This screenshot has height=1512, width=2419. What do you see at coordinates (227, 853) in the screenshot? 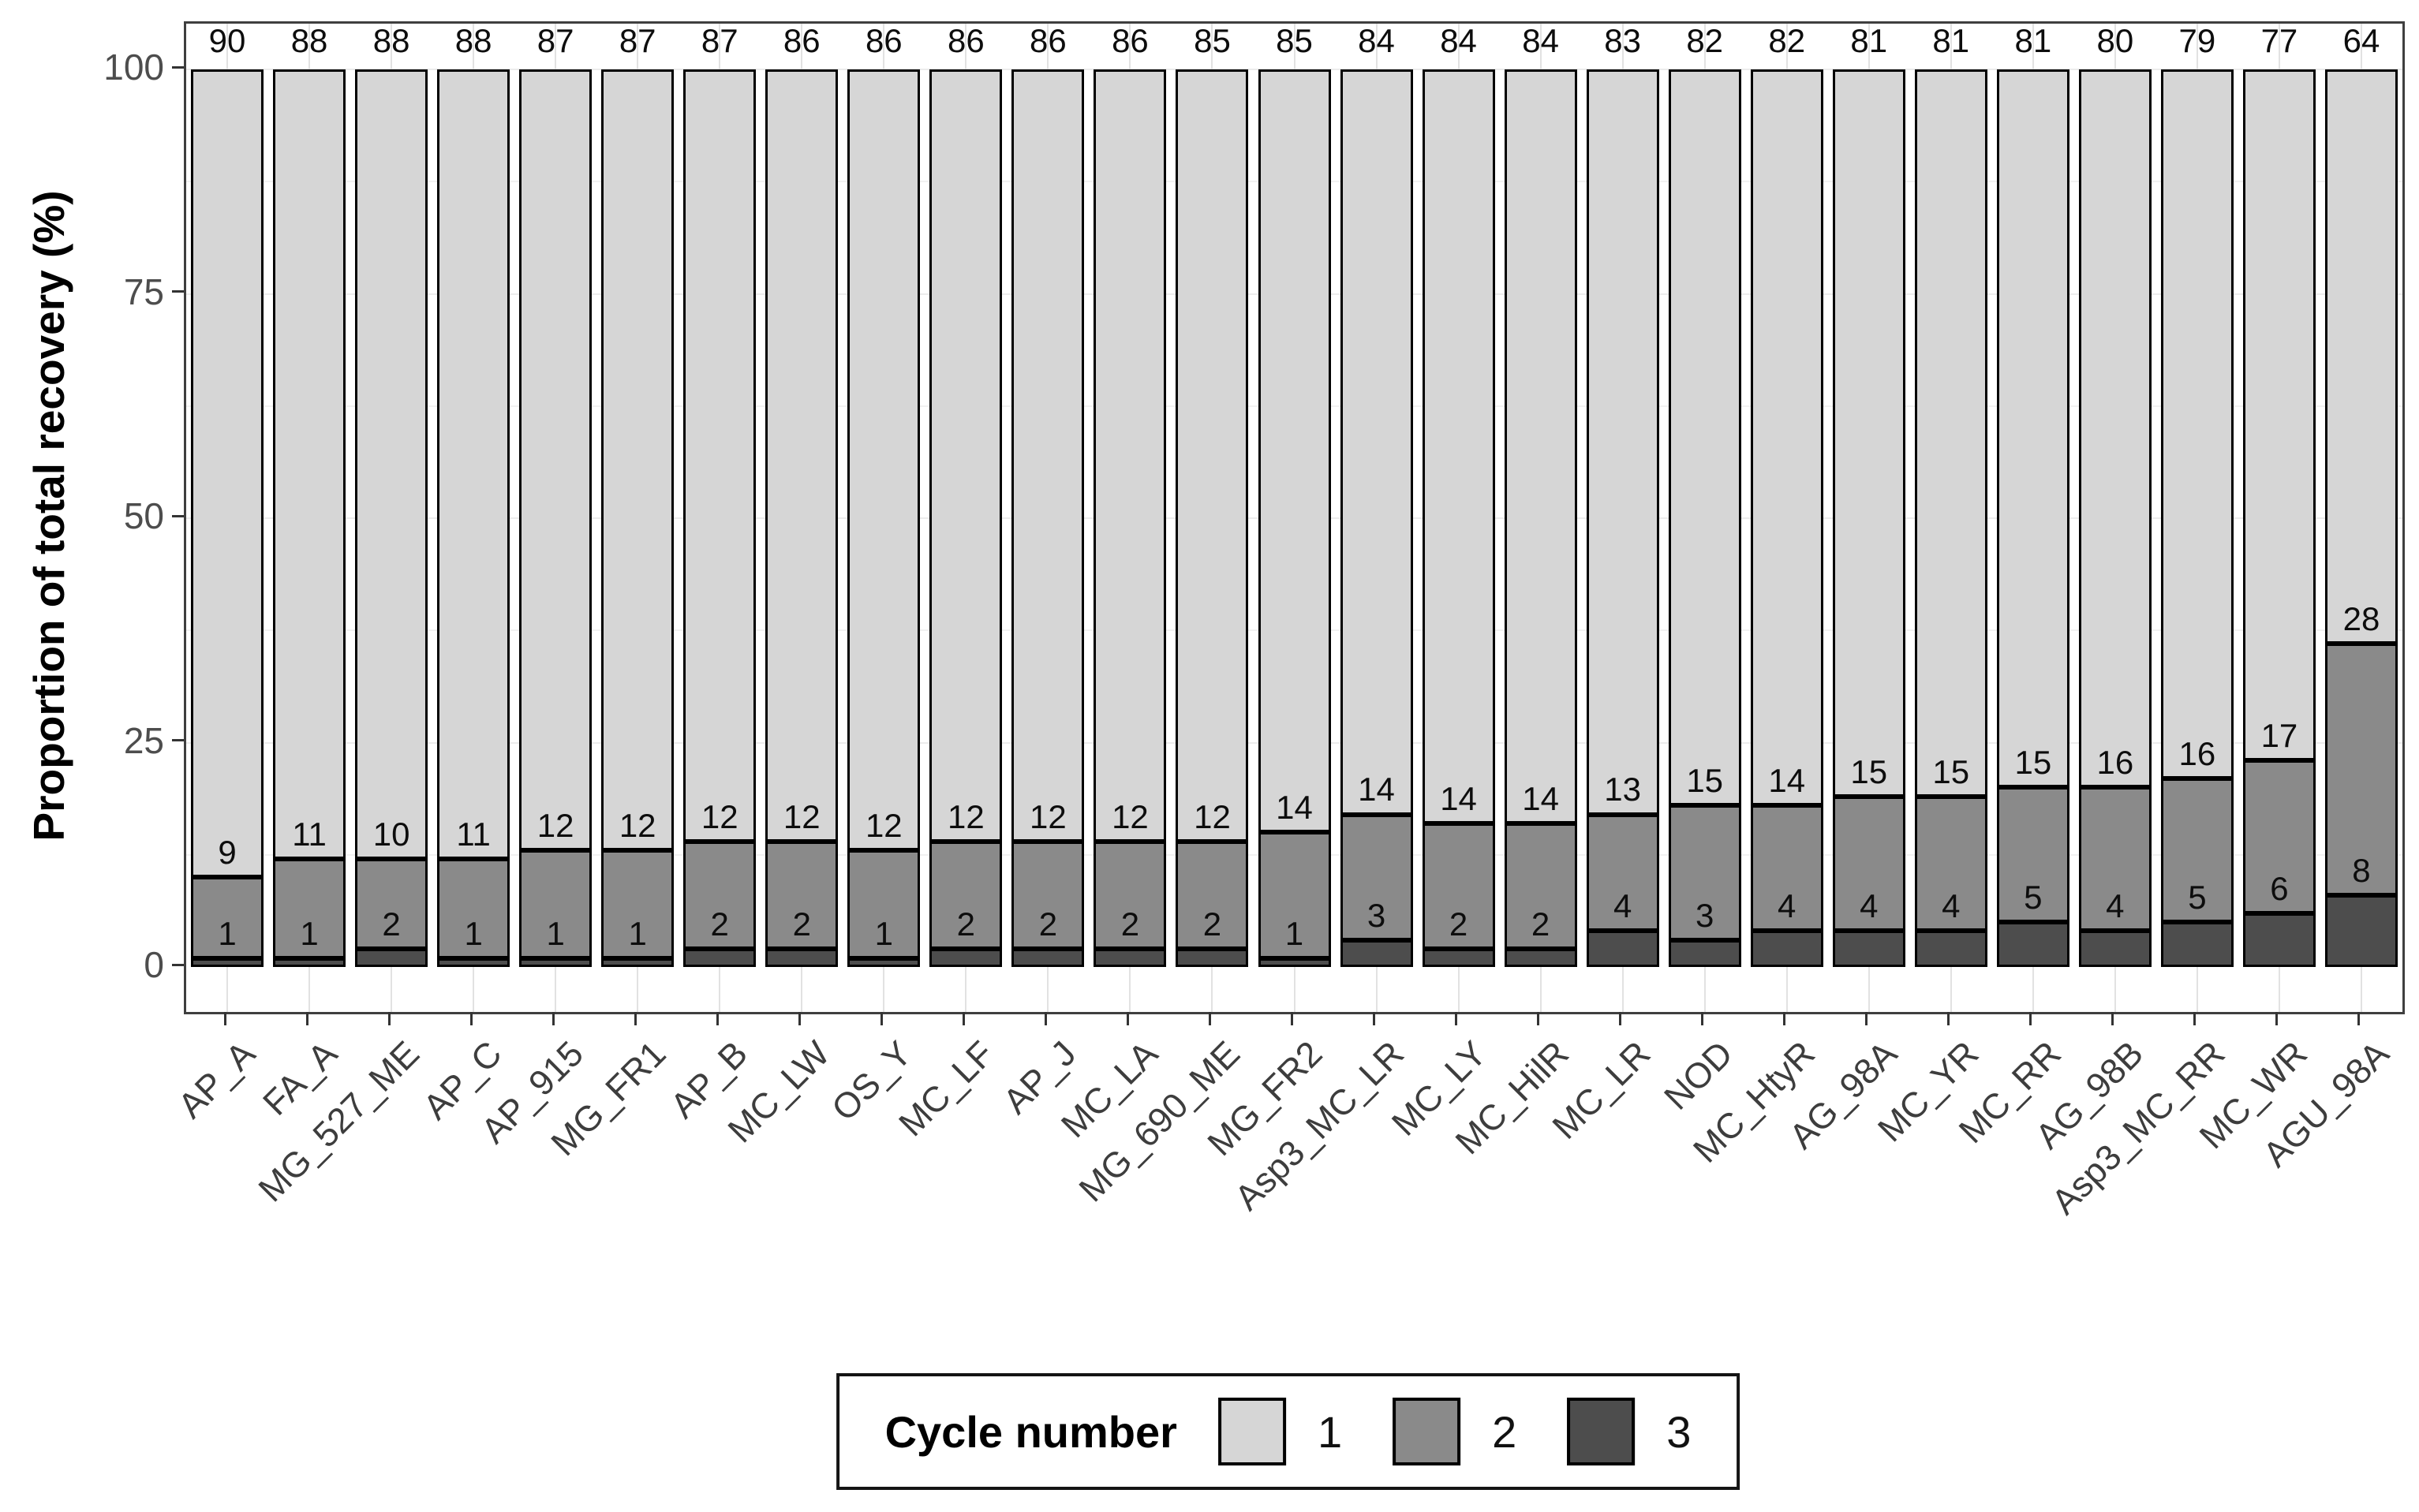
I see `bar-cycle2-label: 9` at bounding box center [227, 853].